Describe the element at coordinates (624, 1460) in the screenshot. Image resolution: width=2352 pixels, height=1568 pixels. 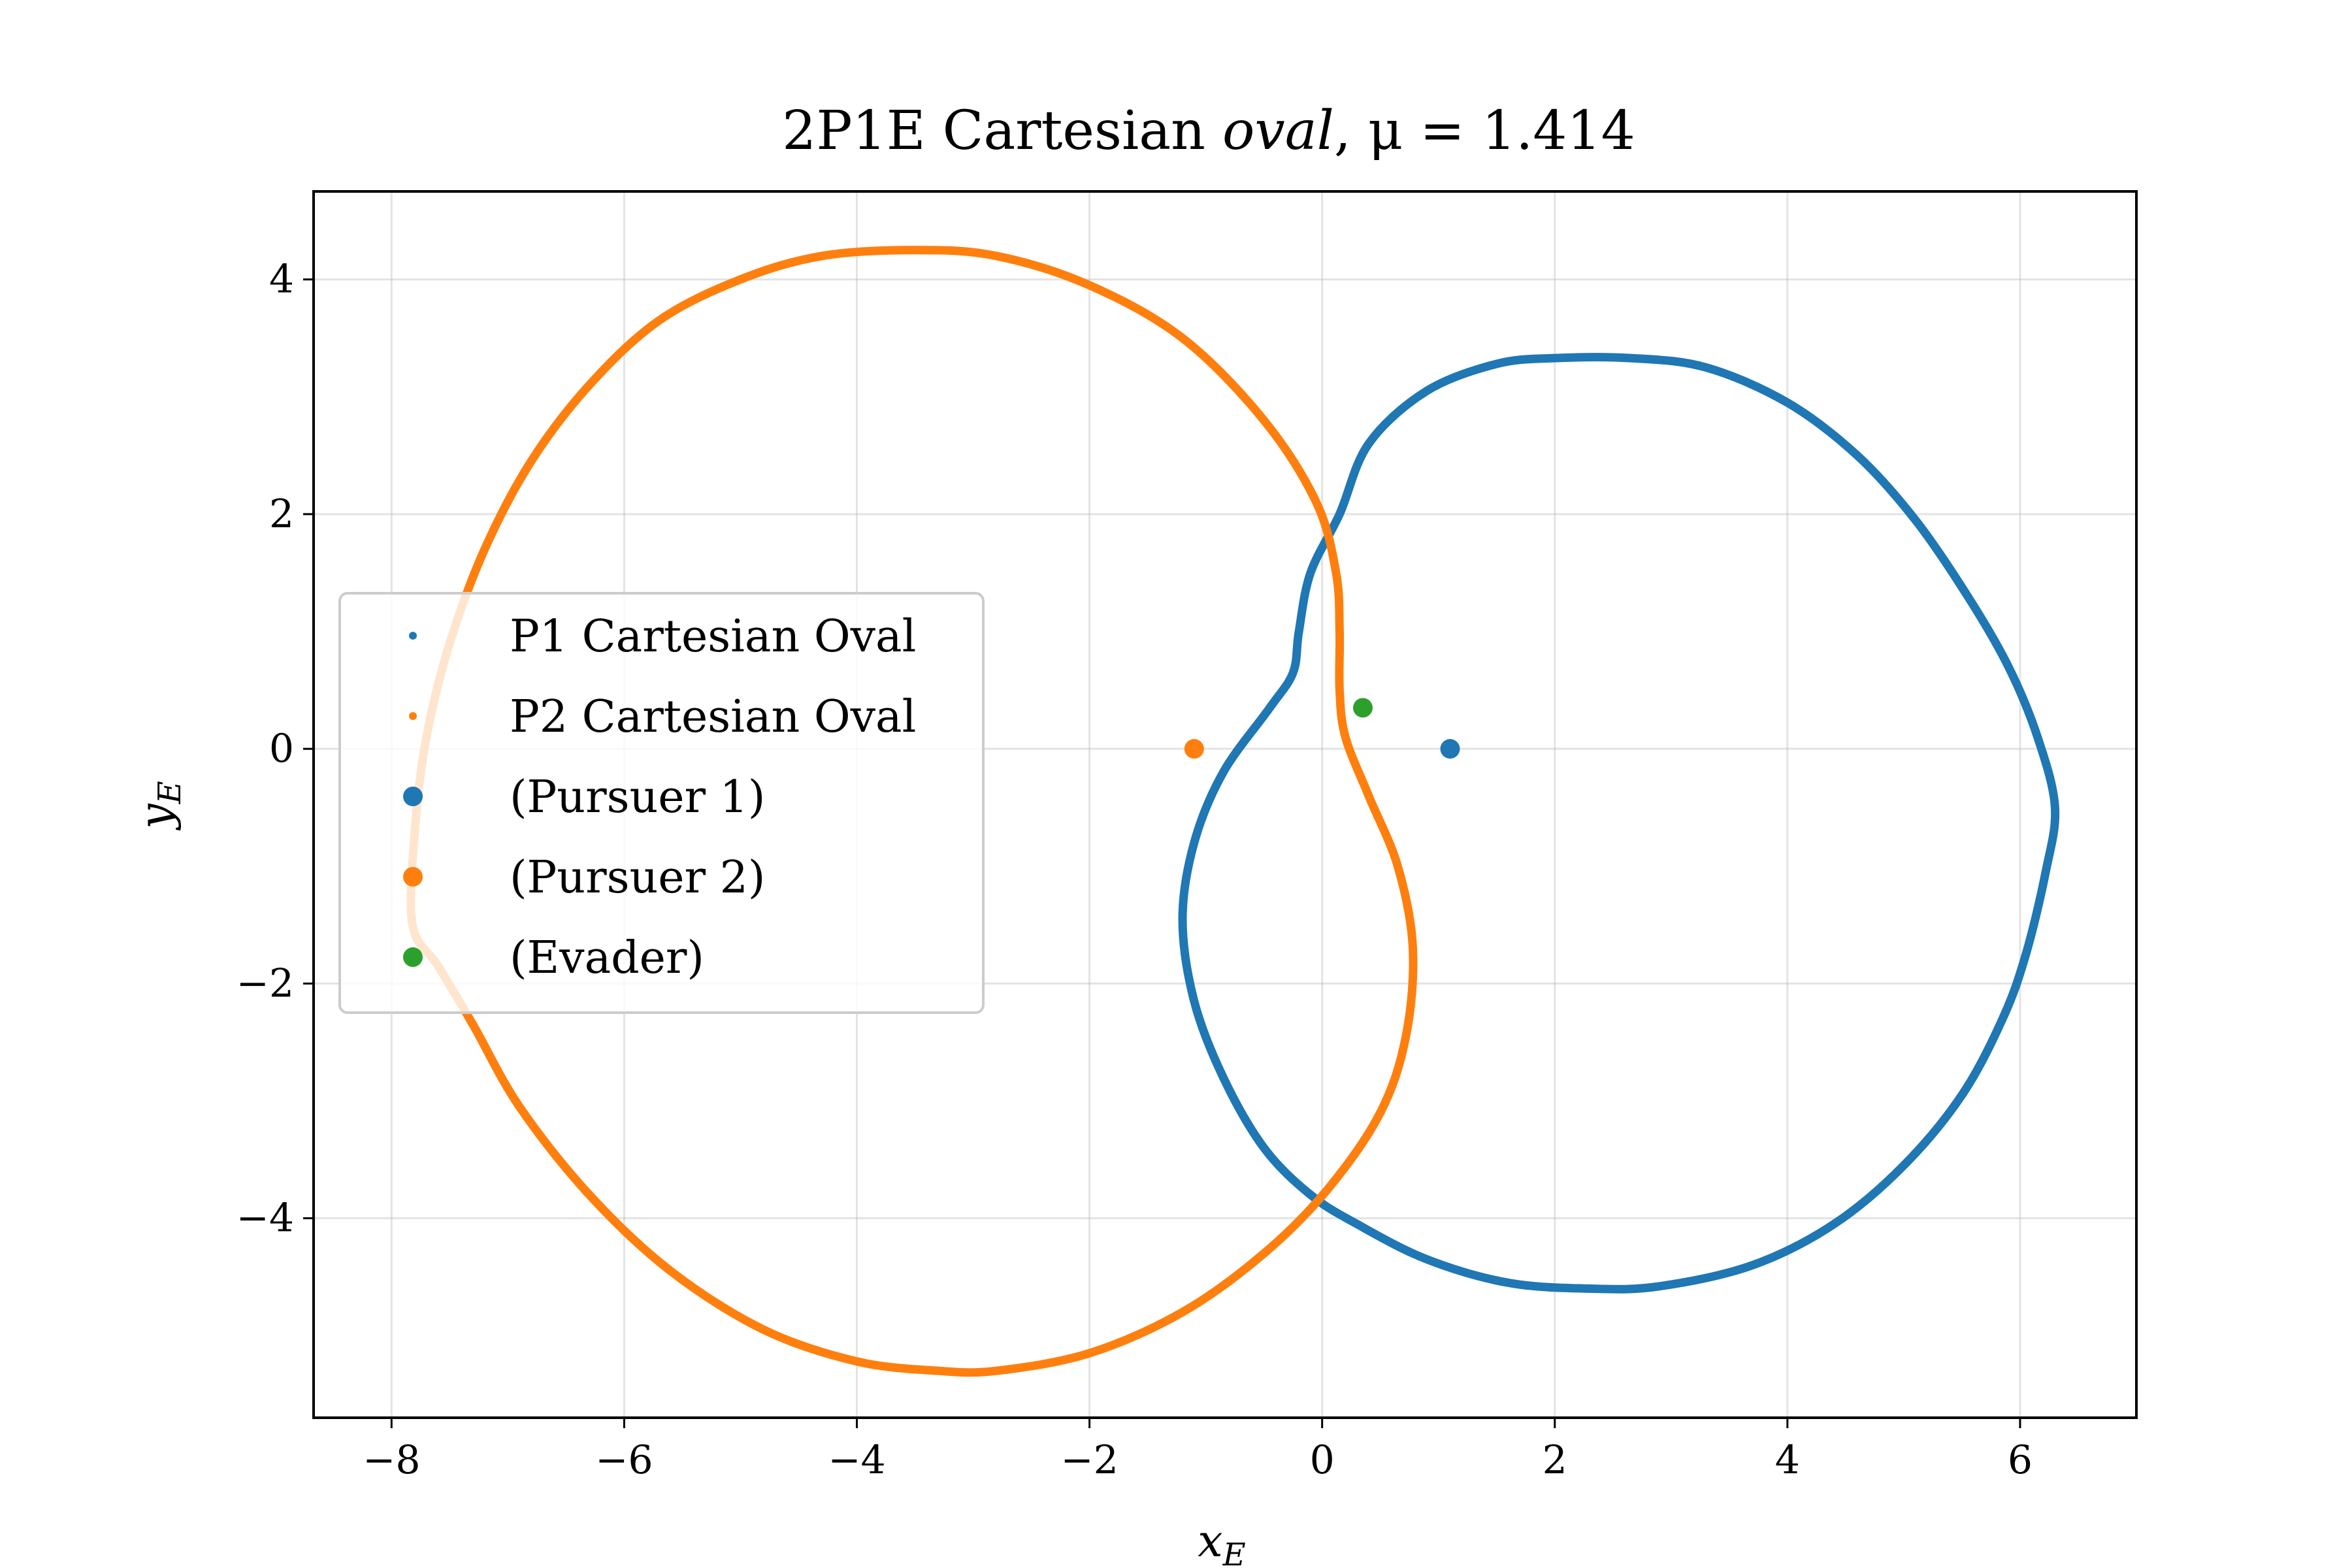
I see `x-tick-label: −6` at that location.